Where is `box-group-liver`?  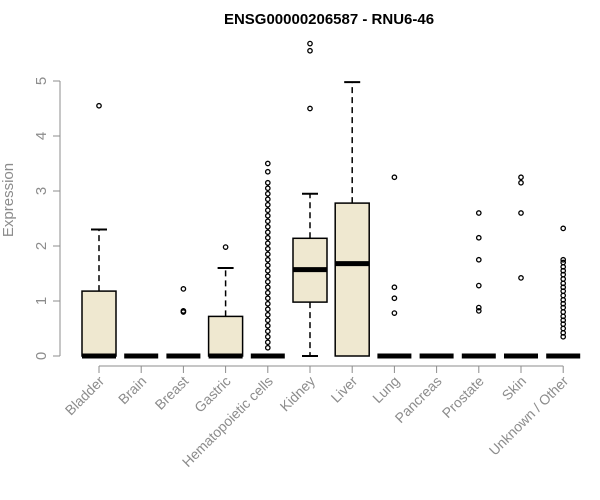
box-group-liver is located at coordinates (352, 219).